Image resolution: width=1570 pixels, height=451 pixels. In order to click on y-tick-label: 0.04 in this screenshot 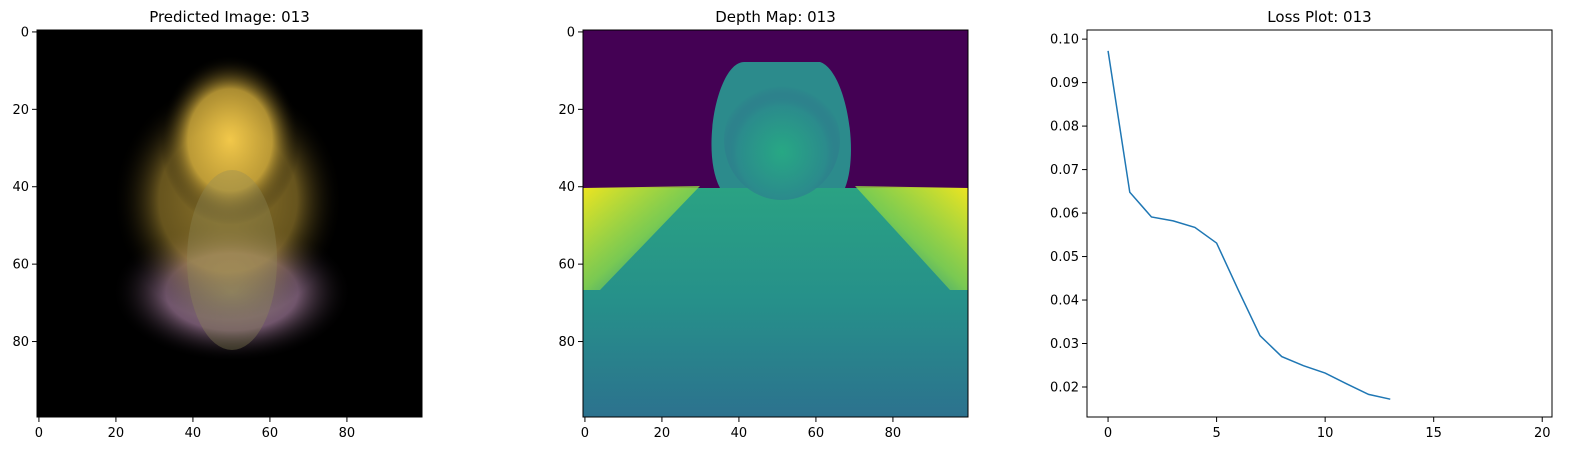, I will do `click(1064, 301)`.